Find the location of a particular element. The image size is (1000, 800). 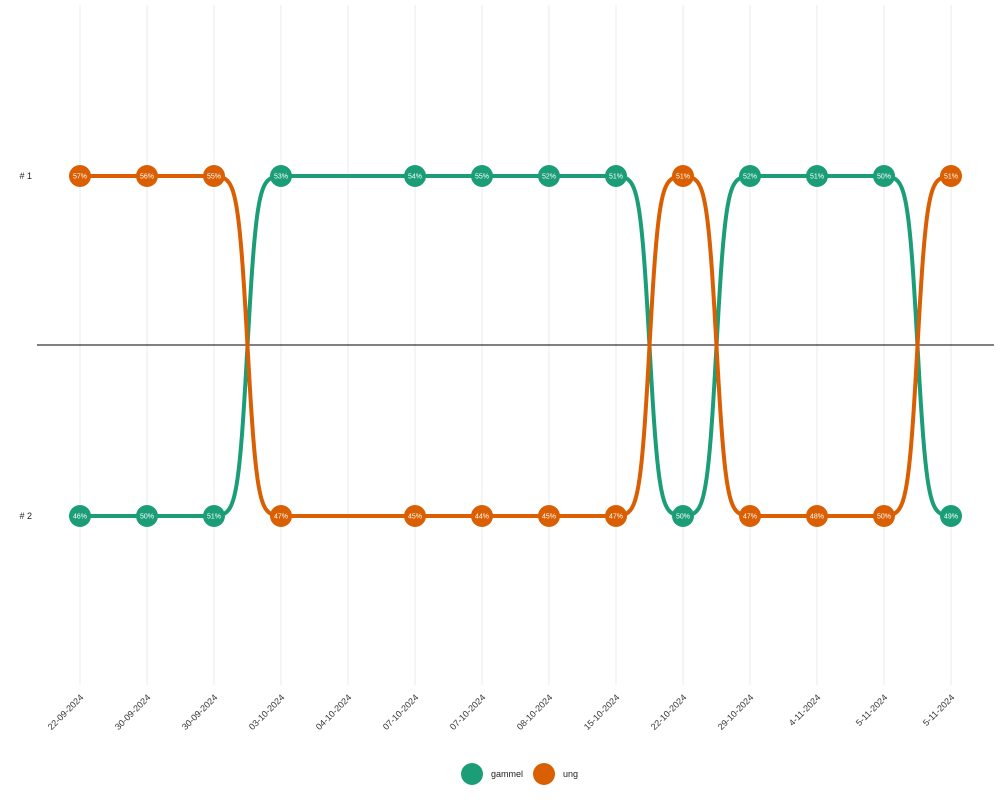

data-label-gammel: 54% is located at coordinates (415, 177).